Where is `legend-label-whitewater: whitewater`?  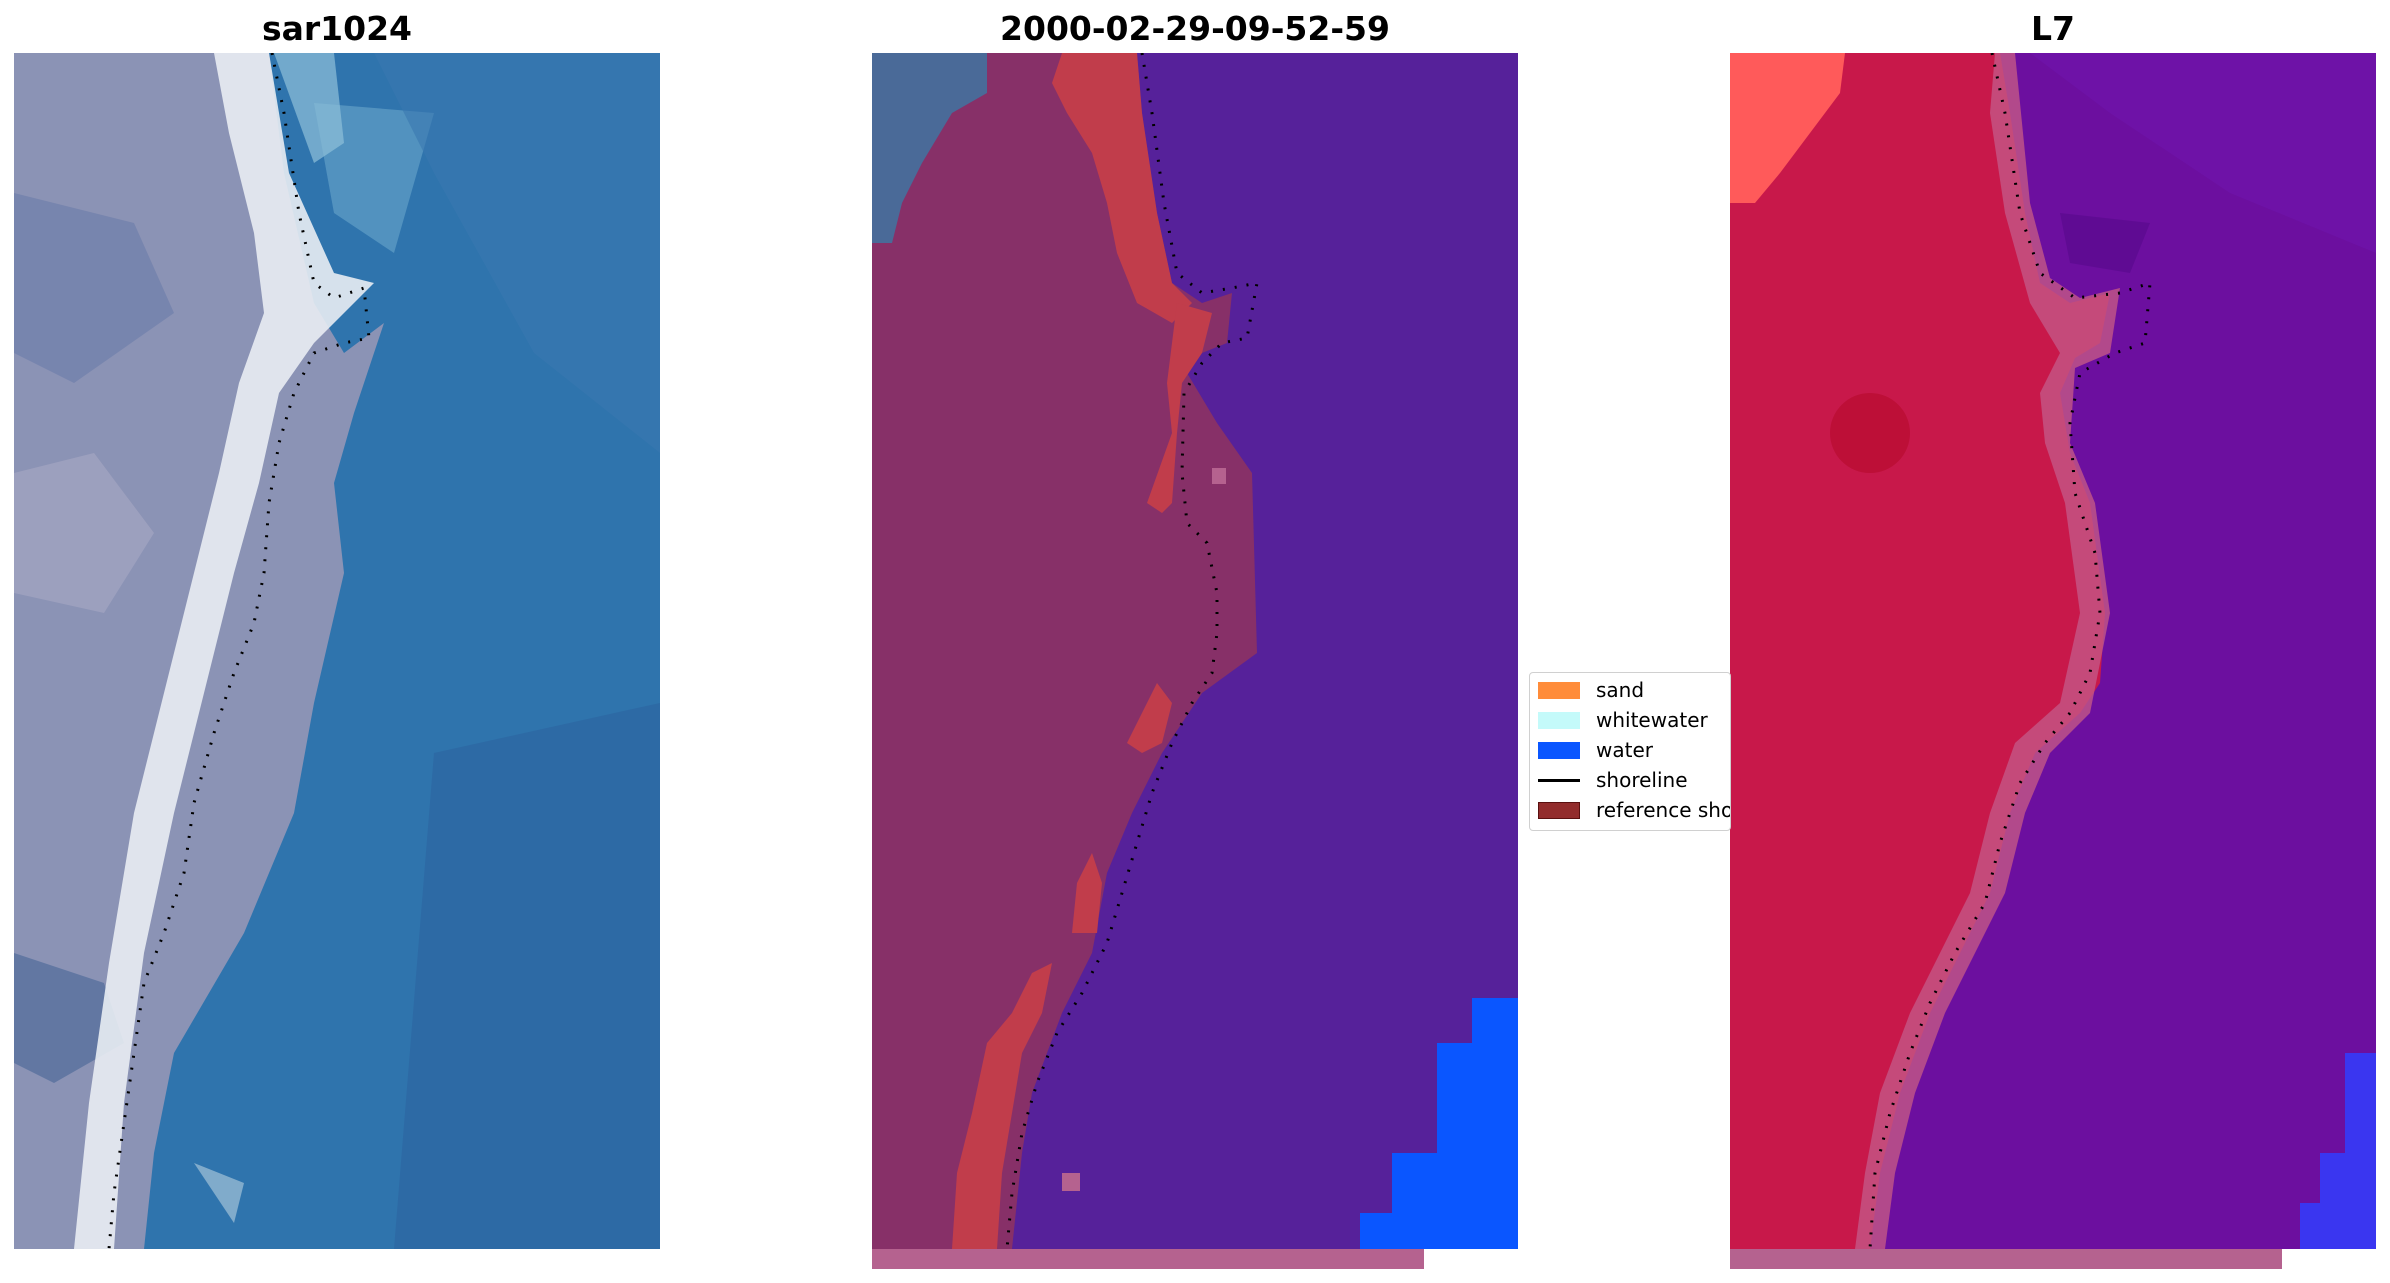 legend-label-whitewater: whitewater is located at coordinates (1652, 720).